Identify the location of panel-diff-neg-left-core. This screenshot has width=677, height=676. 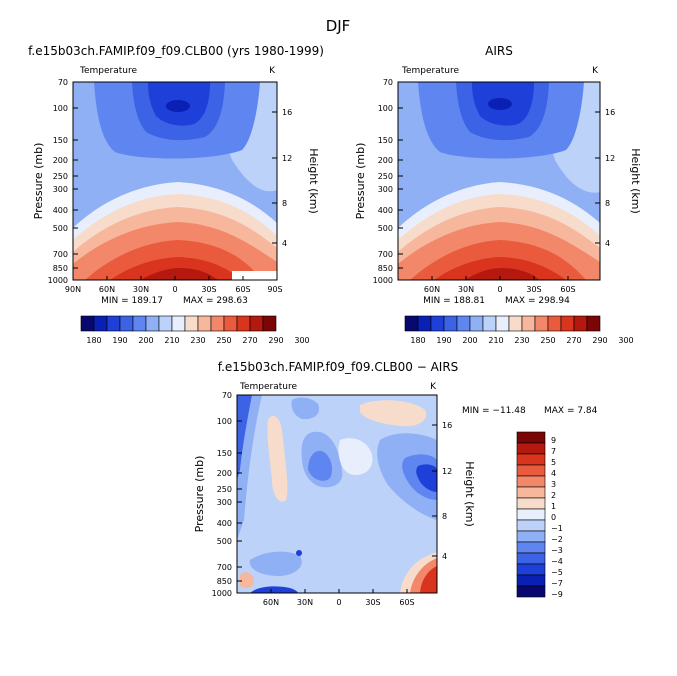
(244, 437).